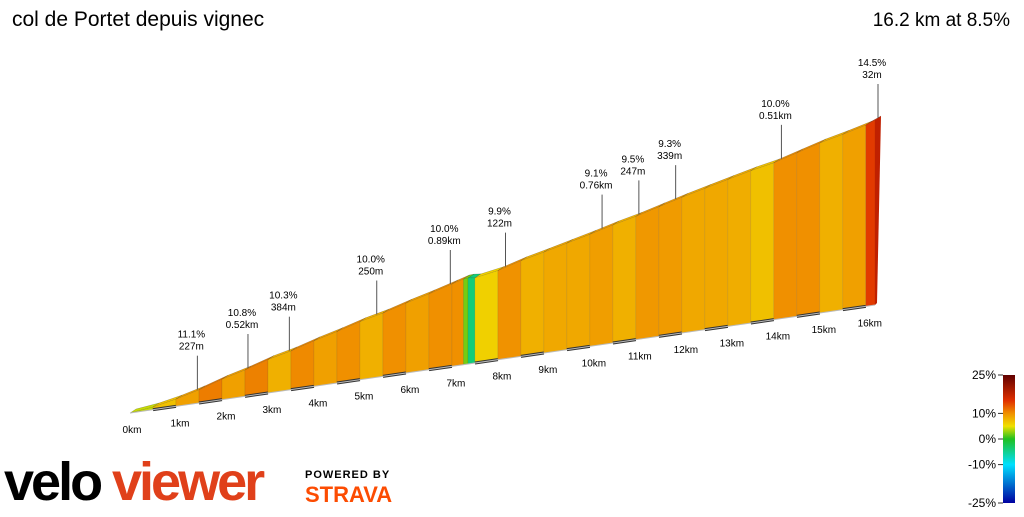 The height and width of the screenshot is (517, 1024). I want to click on x-tick-label: 15km, so click(824, 330).